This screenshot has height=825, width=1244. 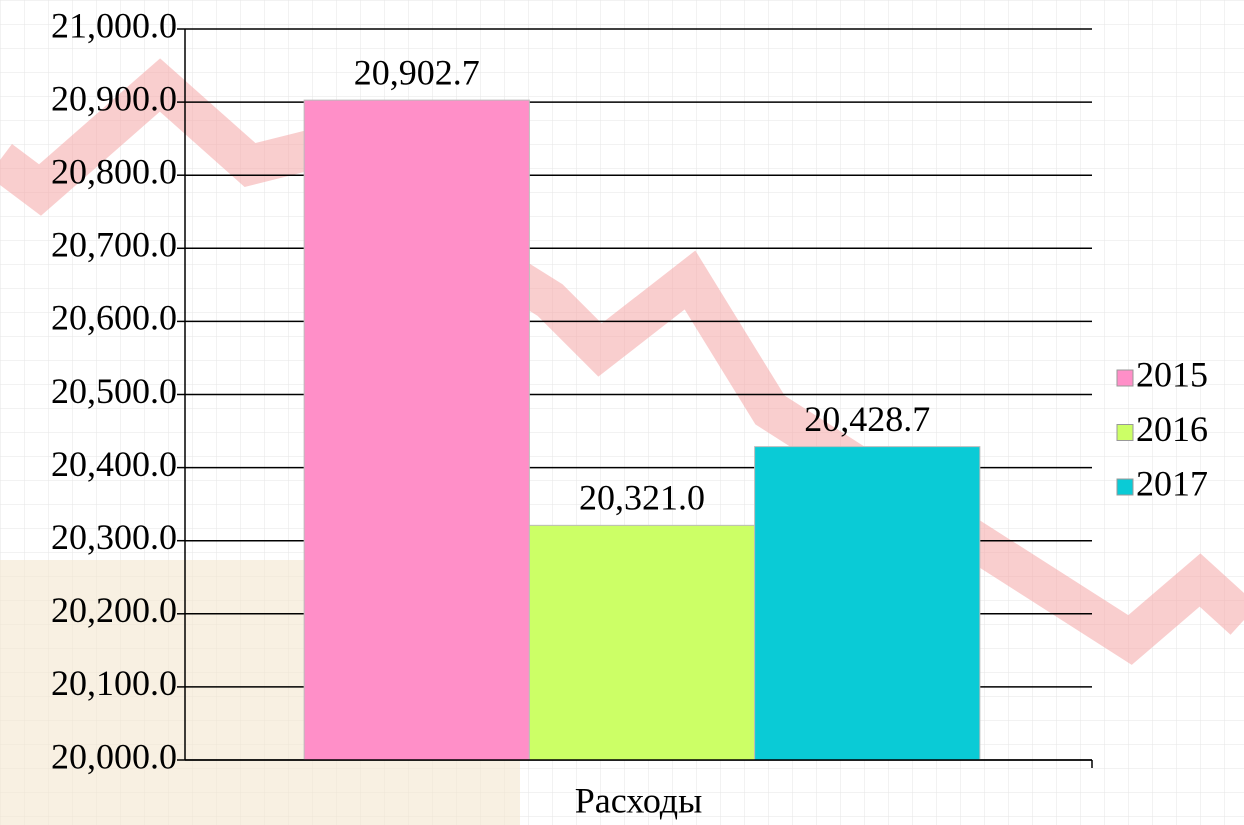 I want to click on y-tick-label: 20,900.0, so click(x=114, y=98).